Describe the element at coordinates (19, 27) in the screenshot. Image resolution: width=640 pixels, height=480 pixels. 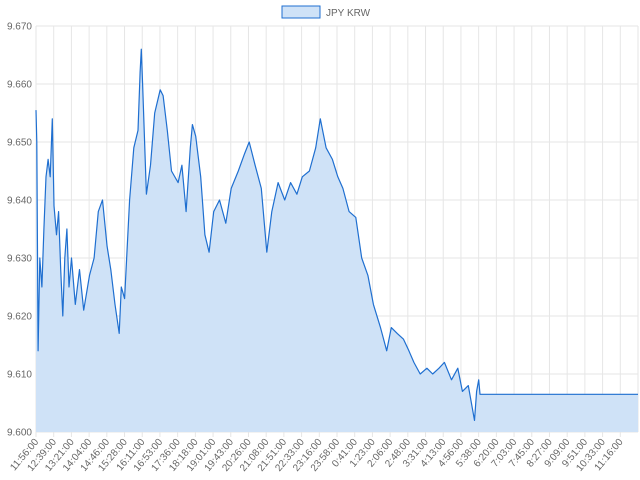
I see `y-tick-label: 9.670` at that location.